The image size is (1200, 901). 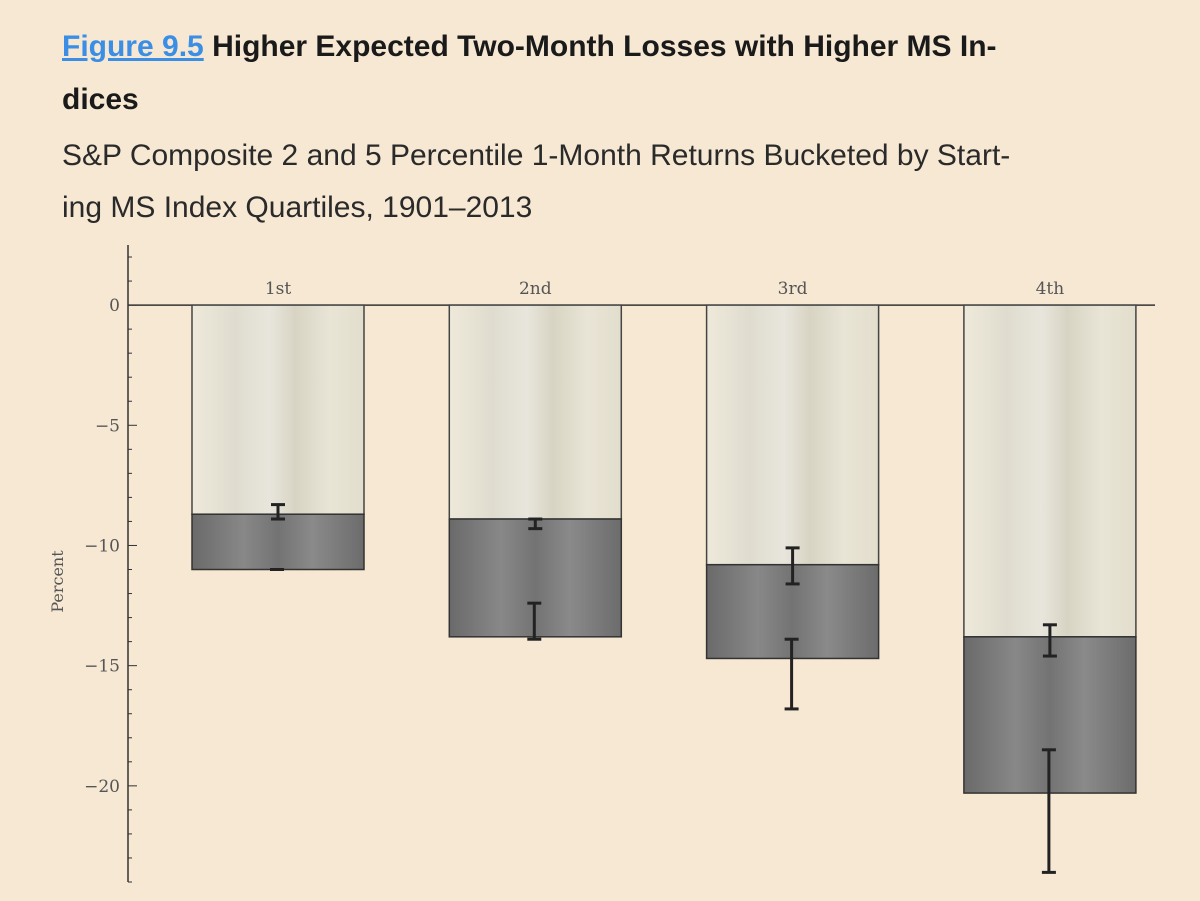 What do you see at coordinates (102, 667) in the screenshot?
I see `y-tick-label: −15` at bounding box center [102, 667].